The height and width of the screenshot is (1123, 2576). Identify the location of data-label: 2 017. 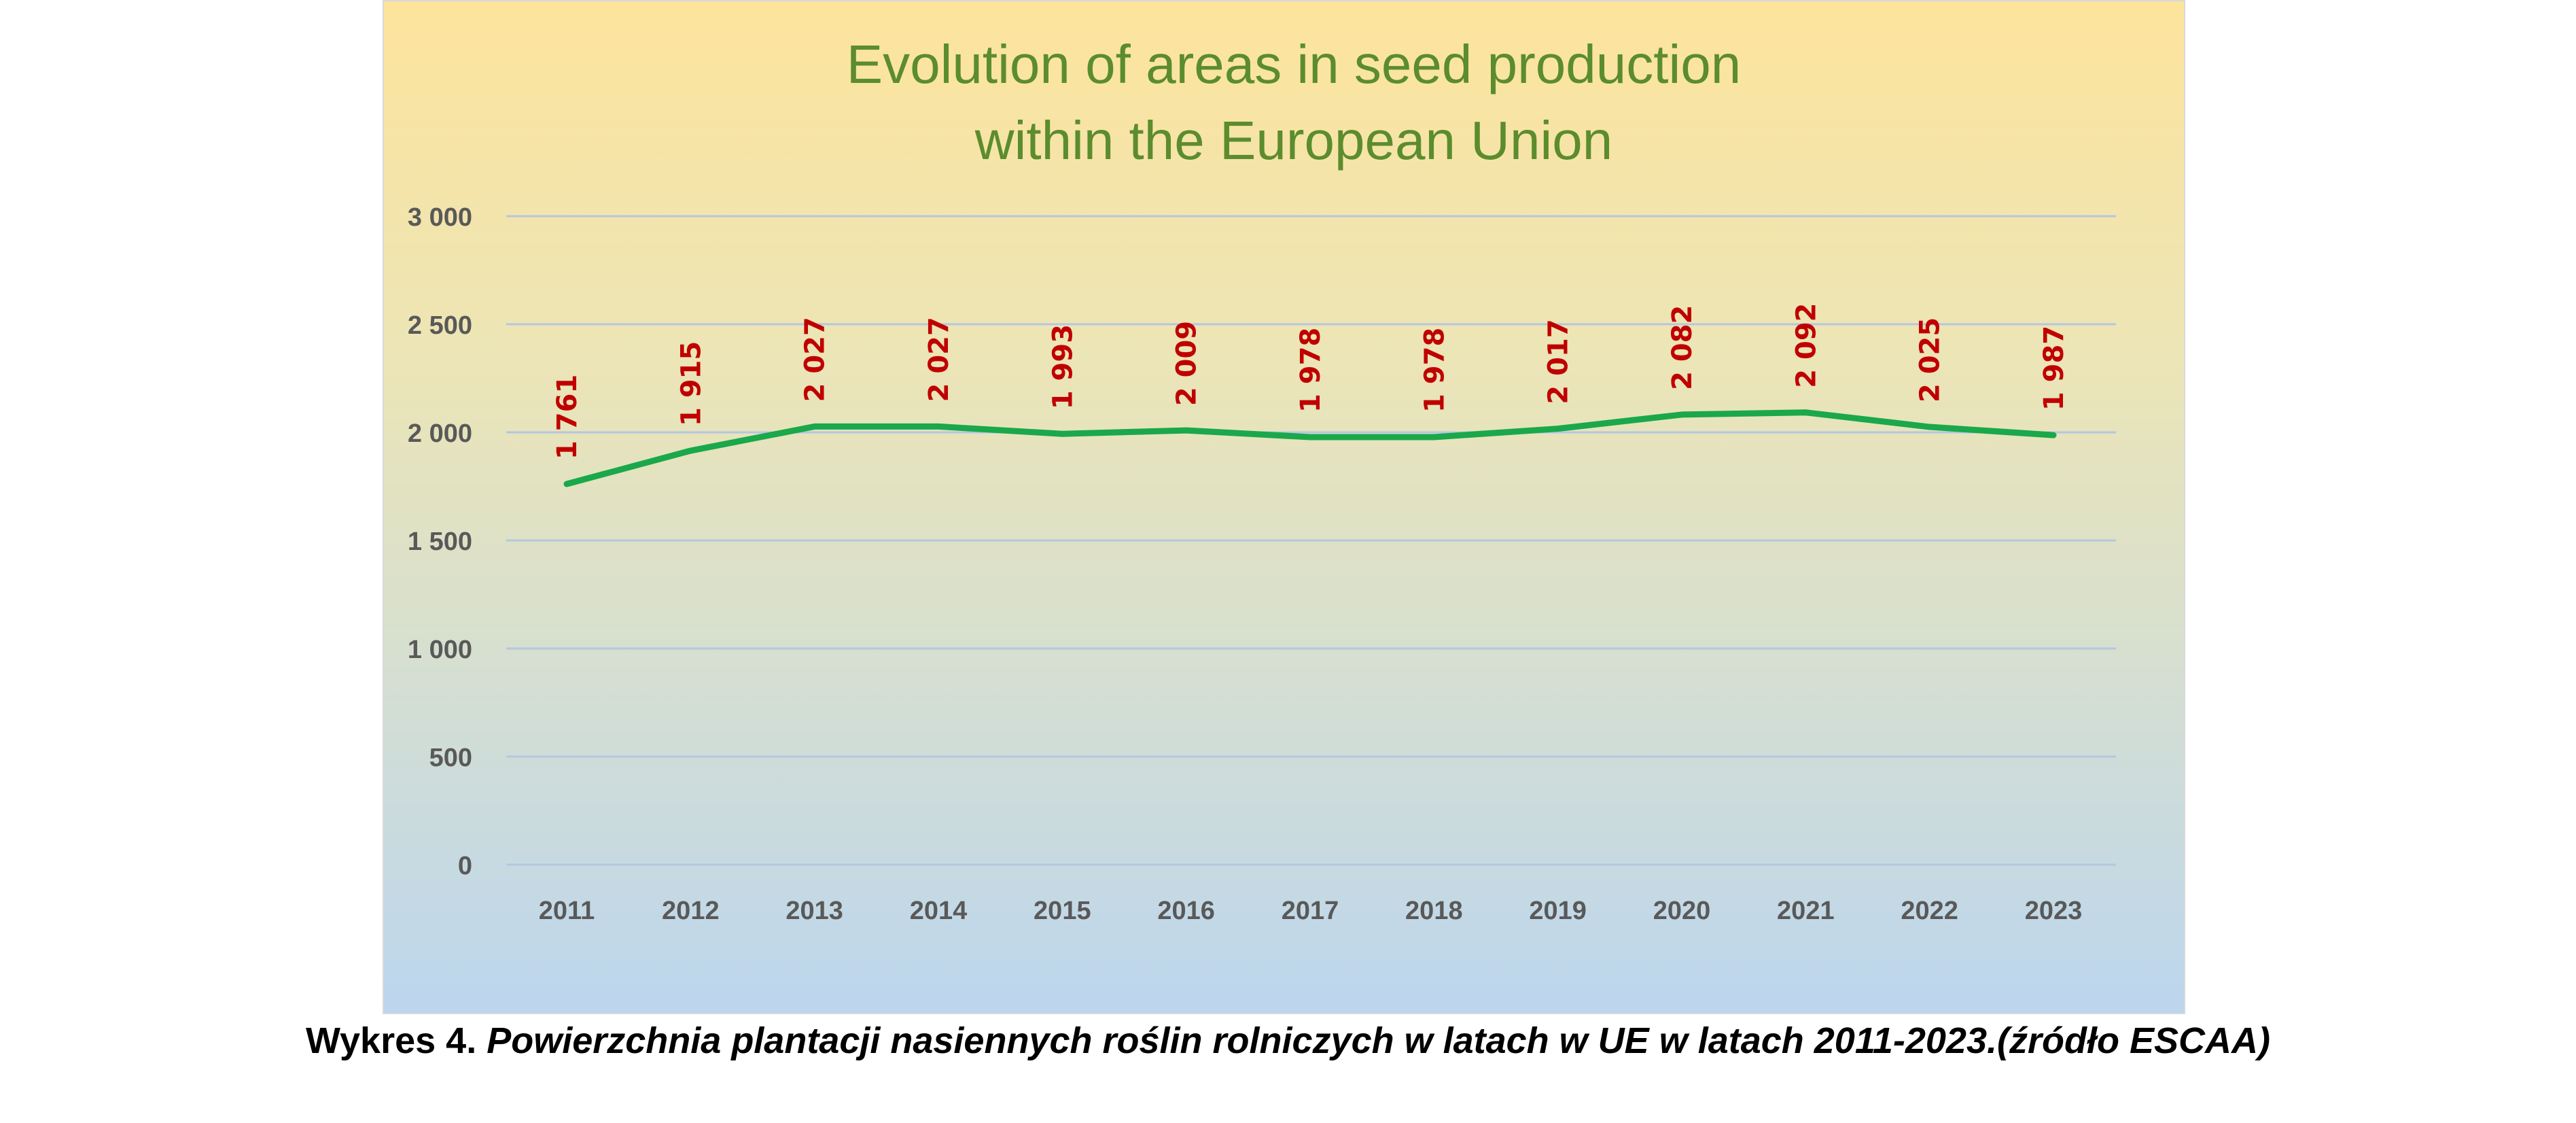
(1558, 361).